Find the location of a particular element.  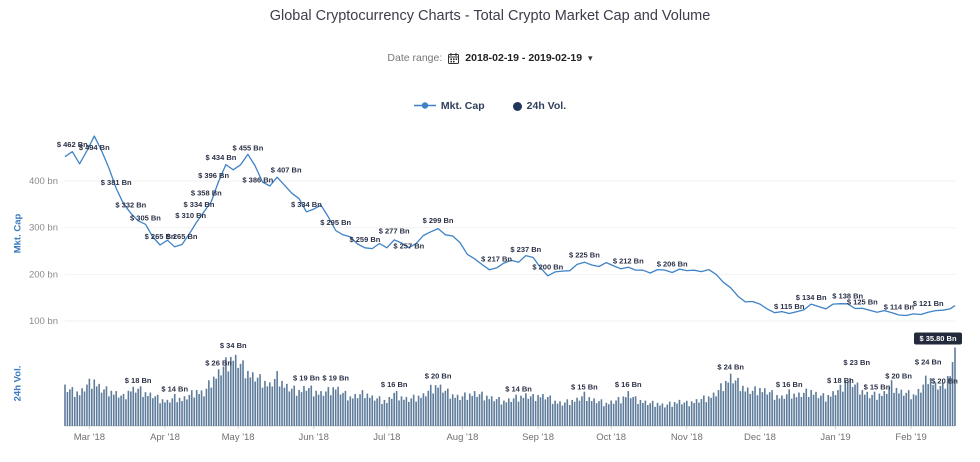

svg-text: Jul '18 is located at coordinates (386, 437).